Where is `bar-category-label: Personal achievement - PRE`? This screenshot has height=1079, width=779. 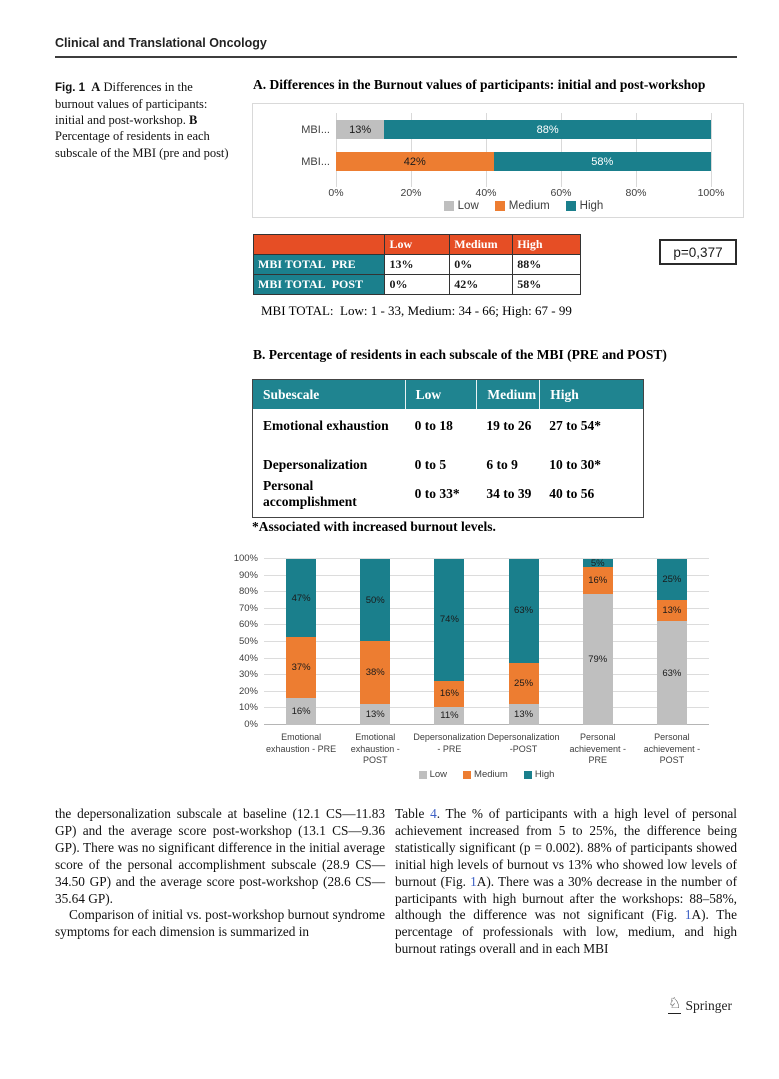
bar-category-label: Personal achievement - PRE is located at coordinates (597, 749).